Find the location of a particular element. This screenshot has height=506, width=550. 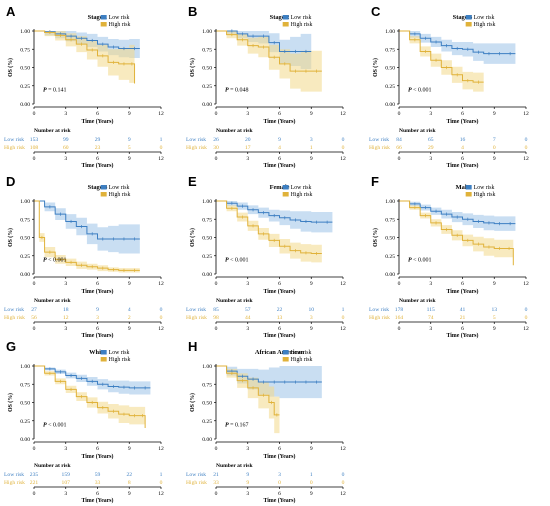

risk-count-high: 30 is located at coordinates (216, 148).